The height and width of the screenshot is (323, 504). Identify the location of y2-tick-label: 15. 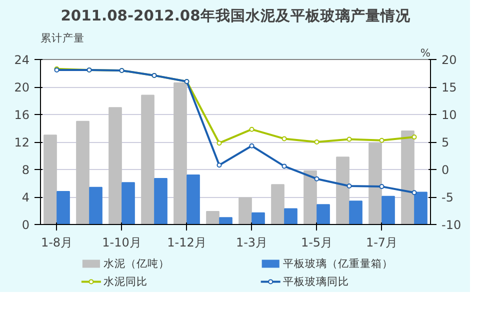
(449, 87).